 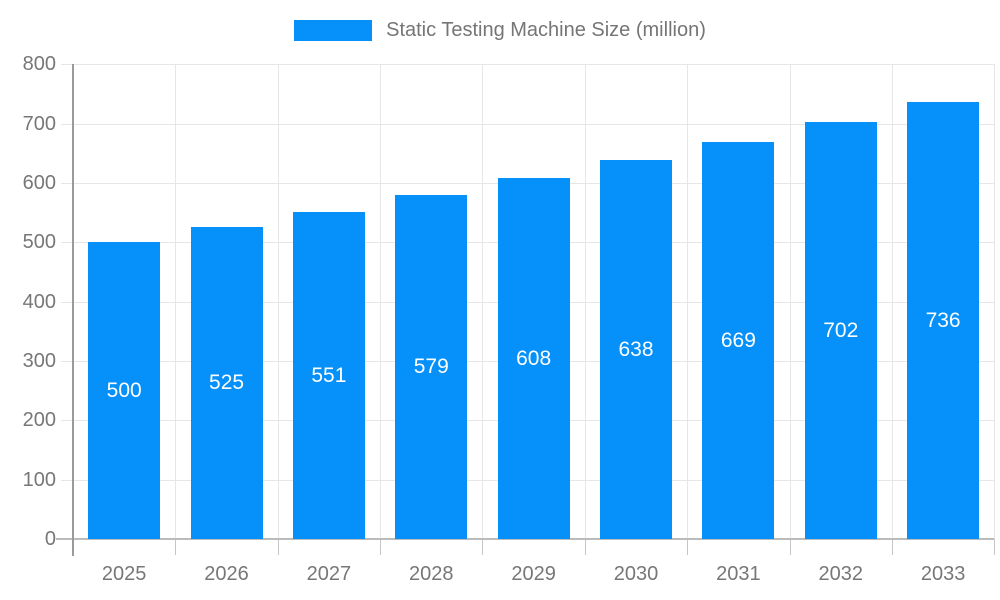 I want to click on x-axis-label: 2028, so click(x=431, y=574).